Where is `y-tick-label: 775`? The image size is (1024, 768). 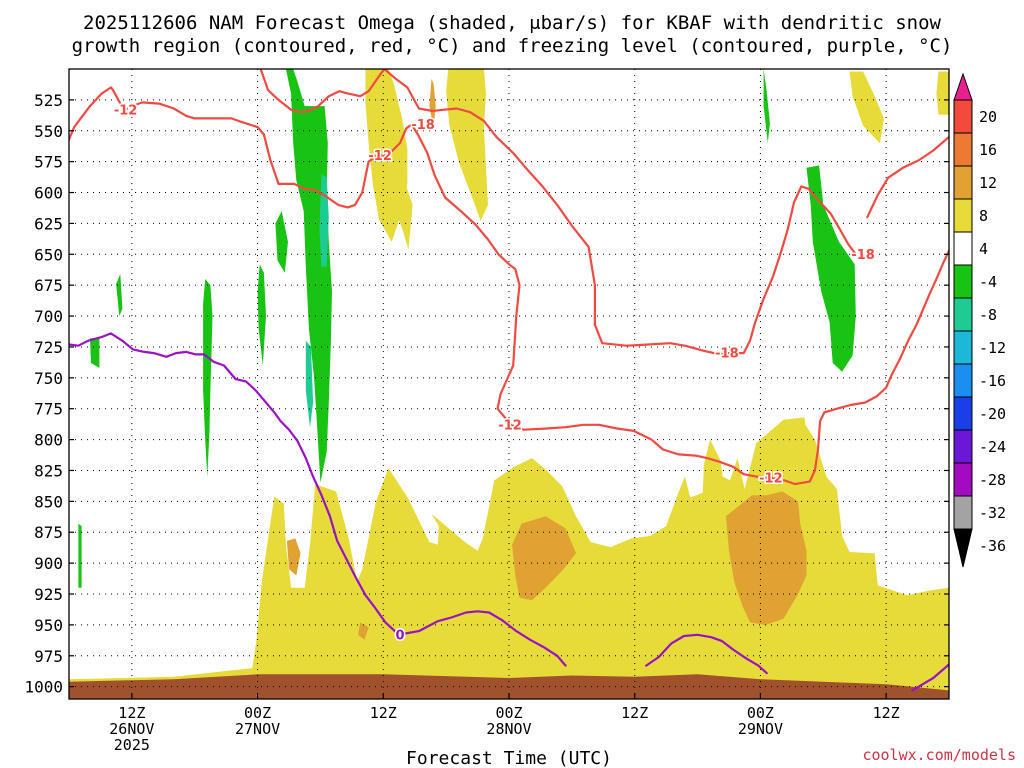 y-tick-label: 775 is located at coordinates (48, 409).